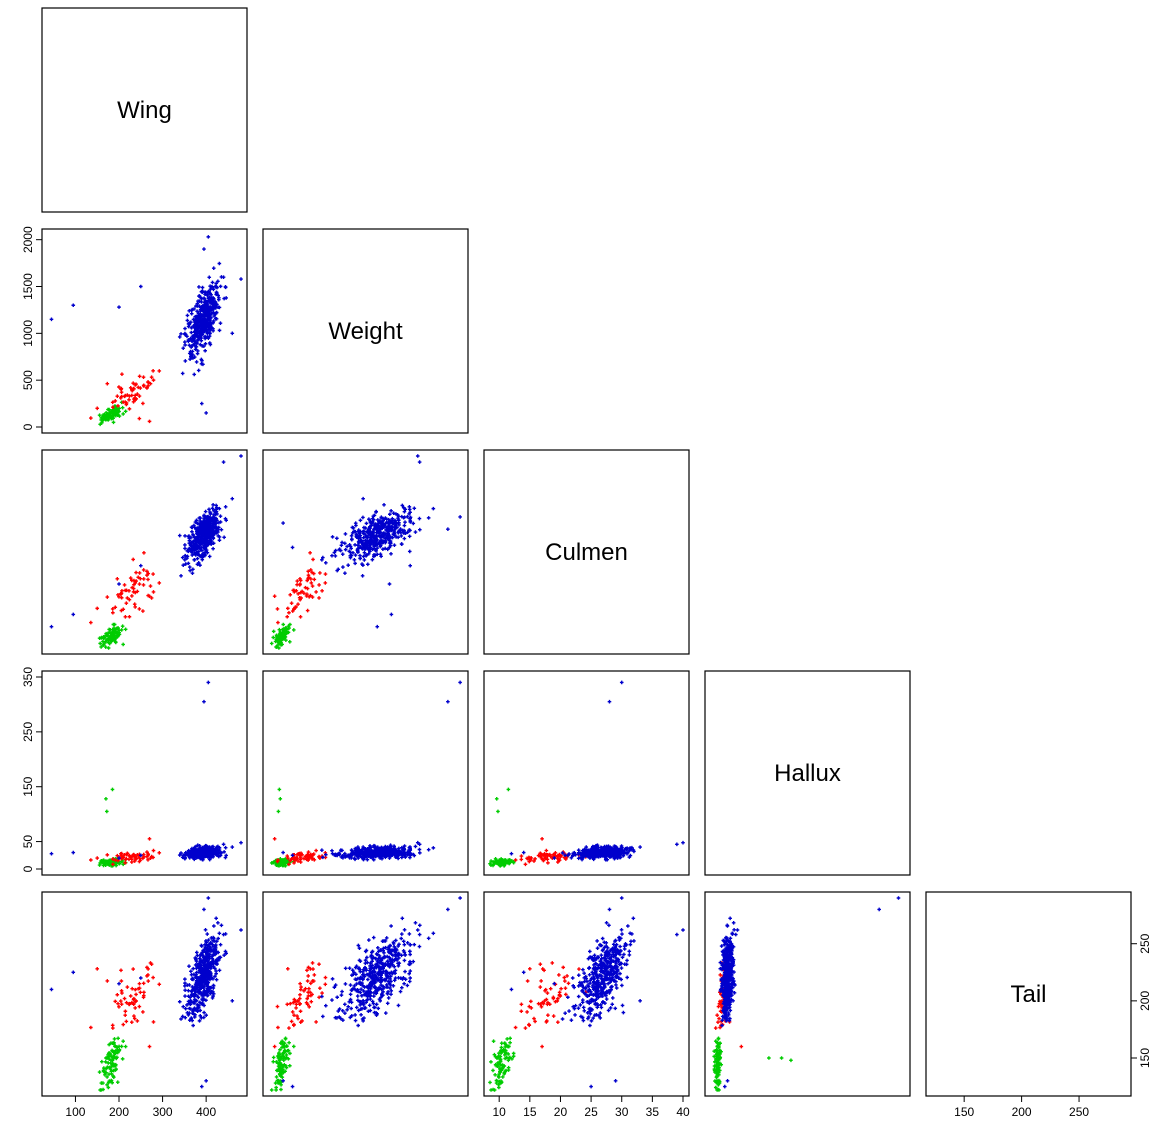  I want to click on scatter-panel-tail-vs-weight, so click(365, 994).